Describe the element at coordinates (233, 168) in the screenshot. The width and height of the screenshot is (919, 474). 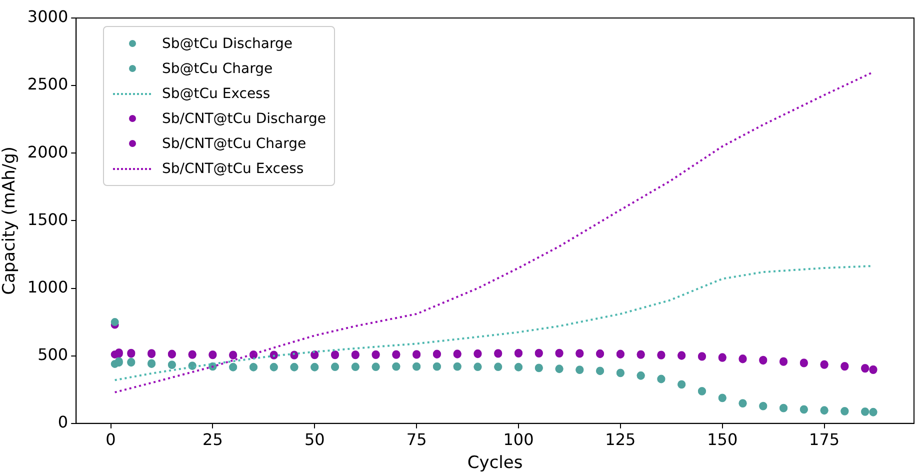
I see `legend-label: Sb/CNT@tCu Excess` at that location.